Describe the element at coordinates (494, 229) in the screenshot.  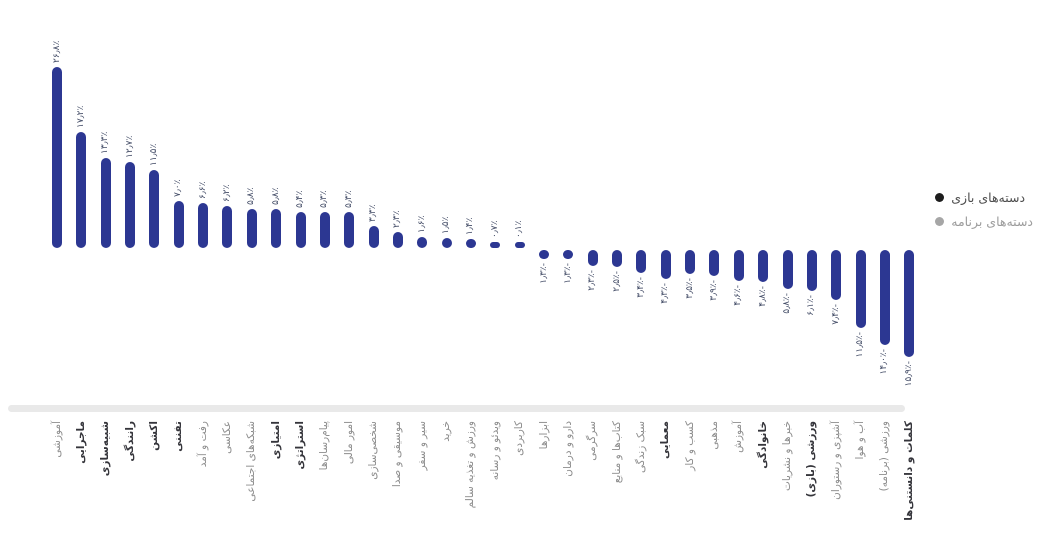
I see `bar-value-label: ۰٫۷٪` at that location.